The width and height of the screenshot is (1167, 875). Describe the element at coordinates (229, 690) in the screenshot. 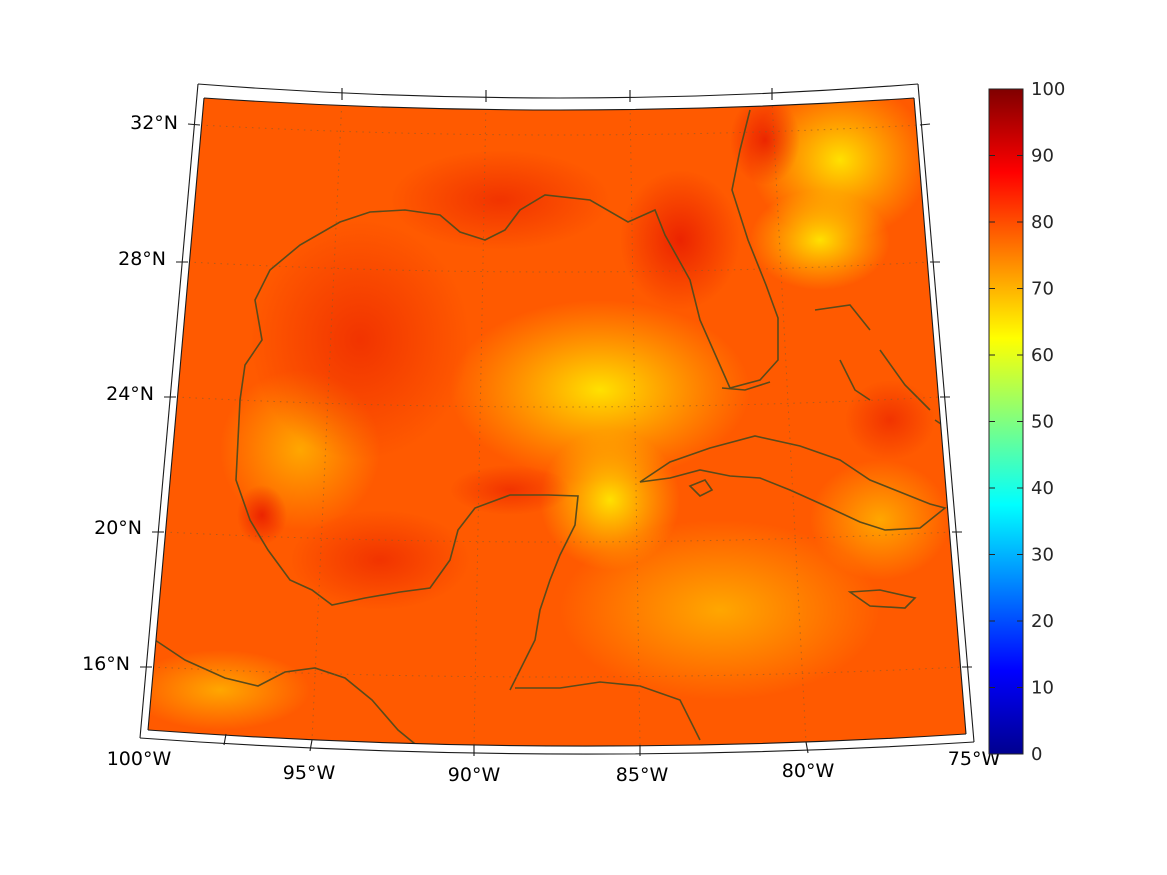

I see `field-amber-sw` at that location.